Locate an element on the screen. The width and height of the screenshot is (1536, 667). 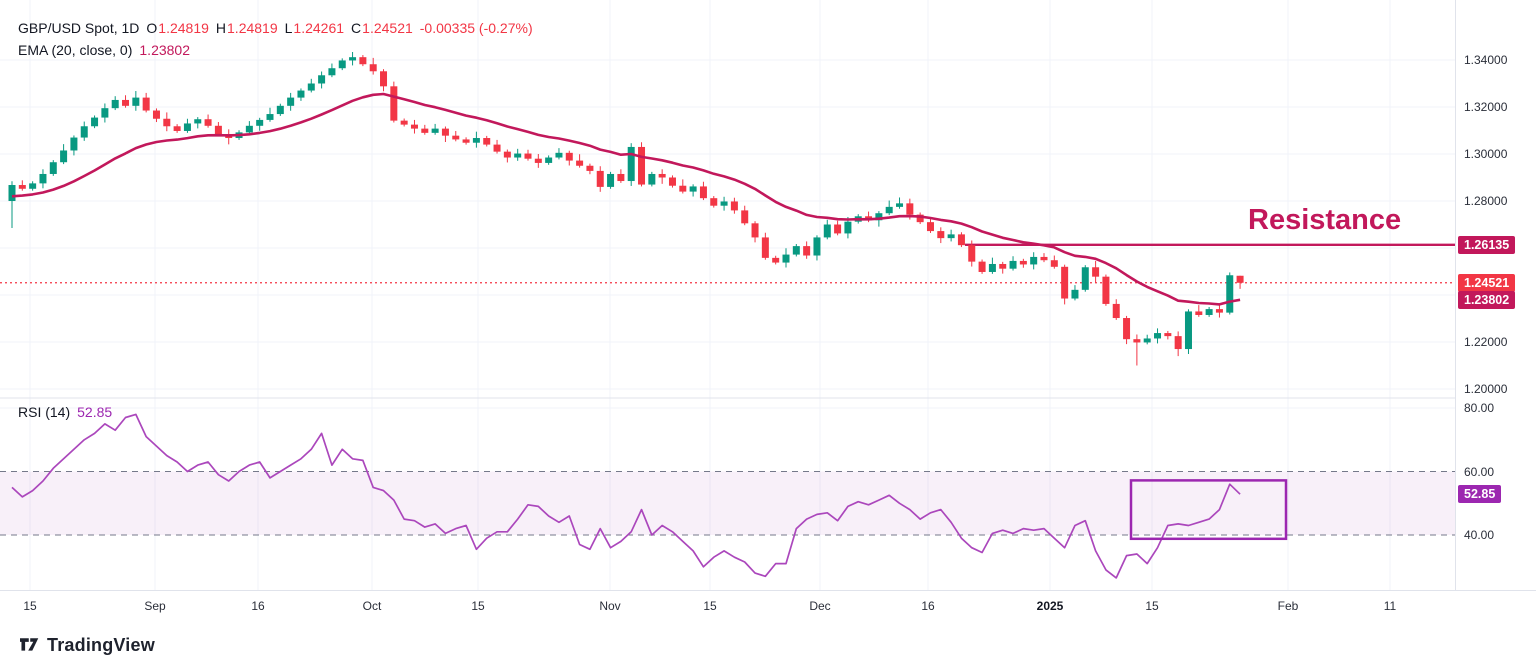
rsi-legend: RSI (14) 52.85 is located at coordinates (65, 412).